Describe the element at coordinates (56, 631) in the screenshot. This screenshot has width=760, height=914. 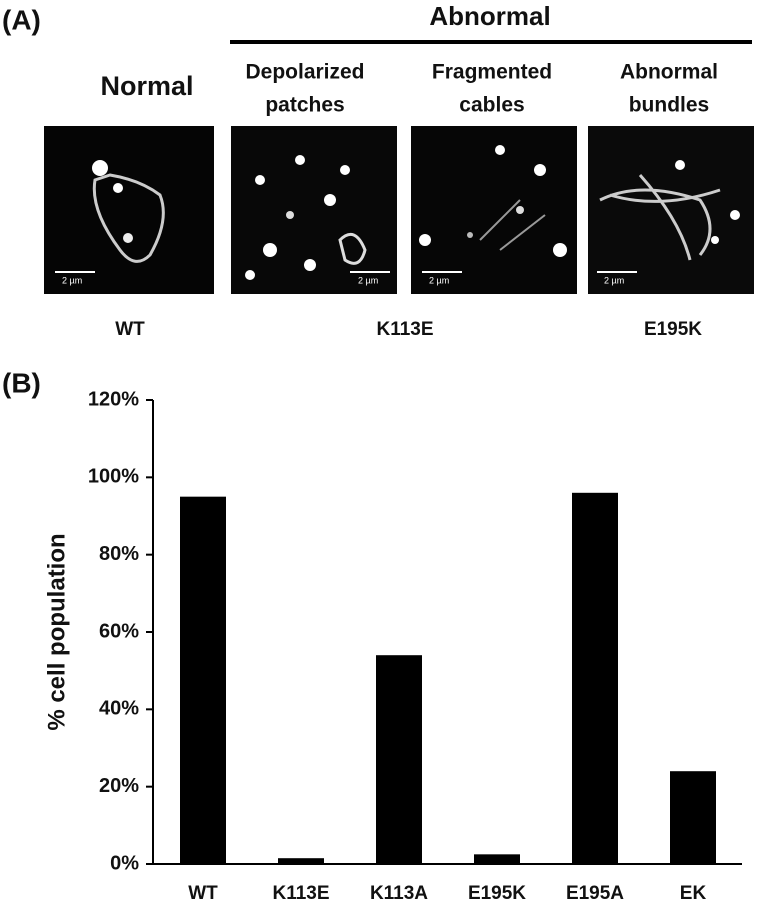
I see `y-axis-label: % cell population` at that location.